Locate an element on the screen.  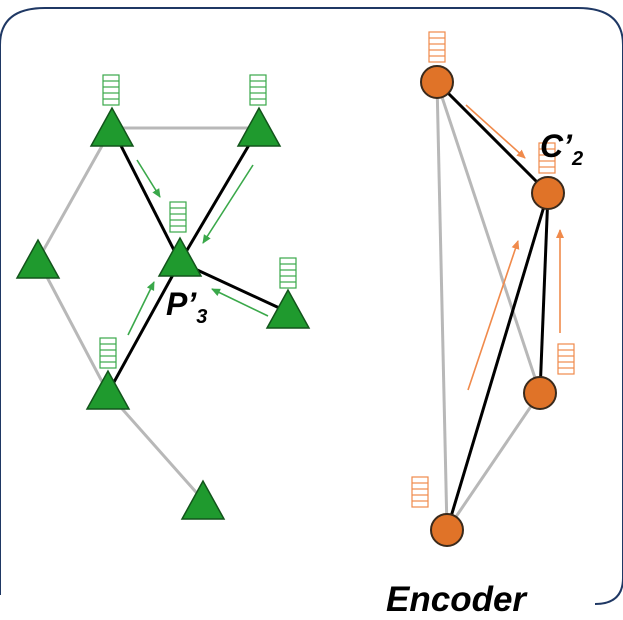
right-arrows is located at coordinates (514, 247).